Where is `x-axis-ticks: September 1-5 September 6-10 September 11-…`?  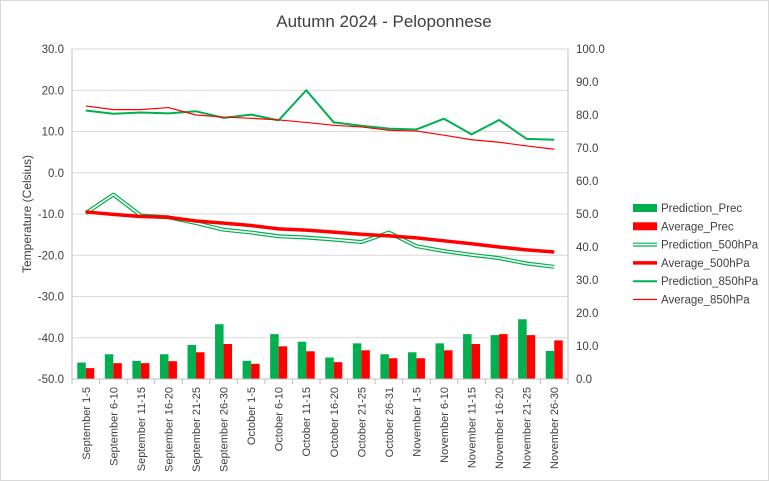 x-axis-ticks: September 1-5 September 6-10 September 11-… is located at coordinates (321, 429).